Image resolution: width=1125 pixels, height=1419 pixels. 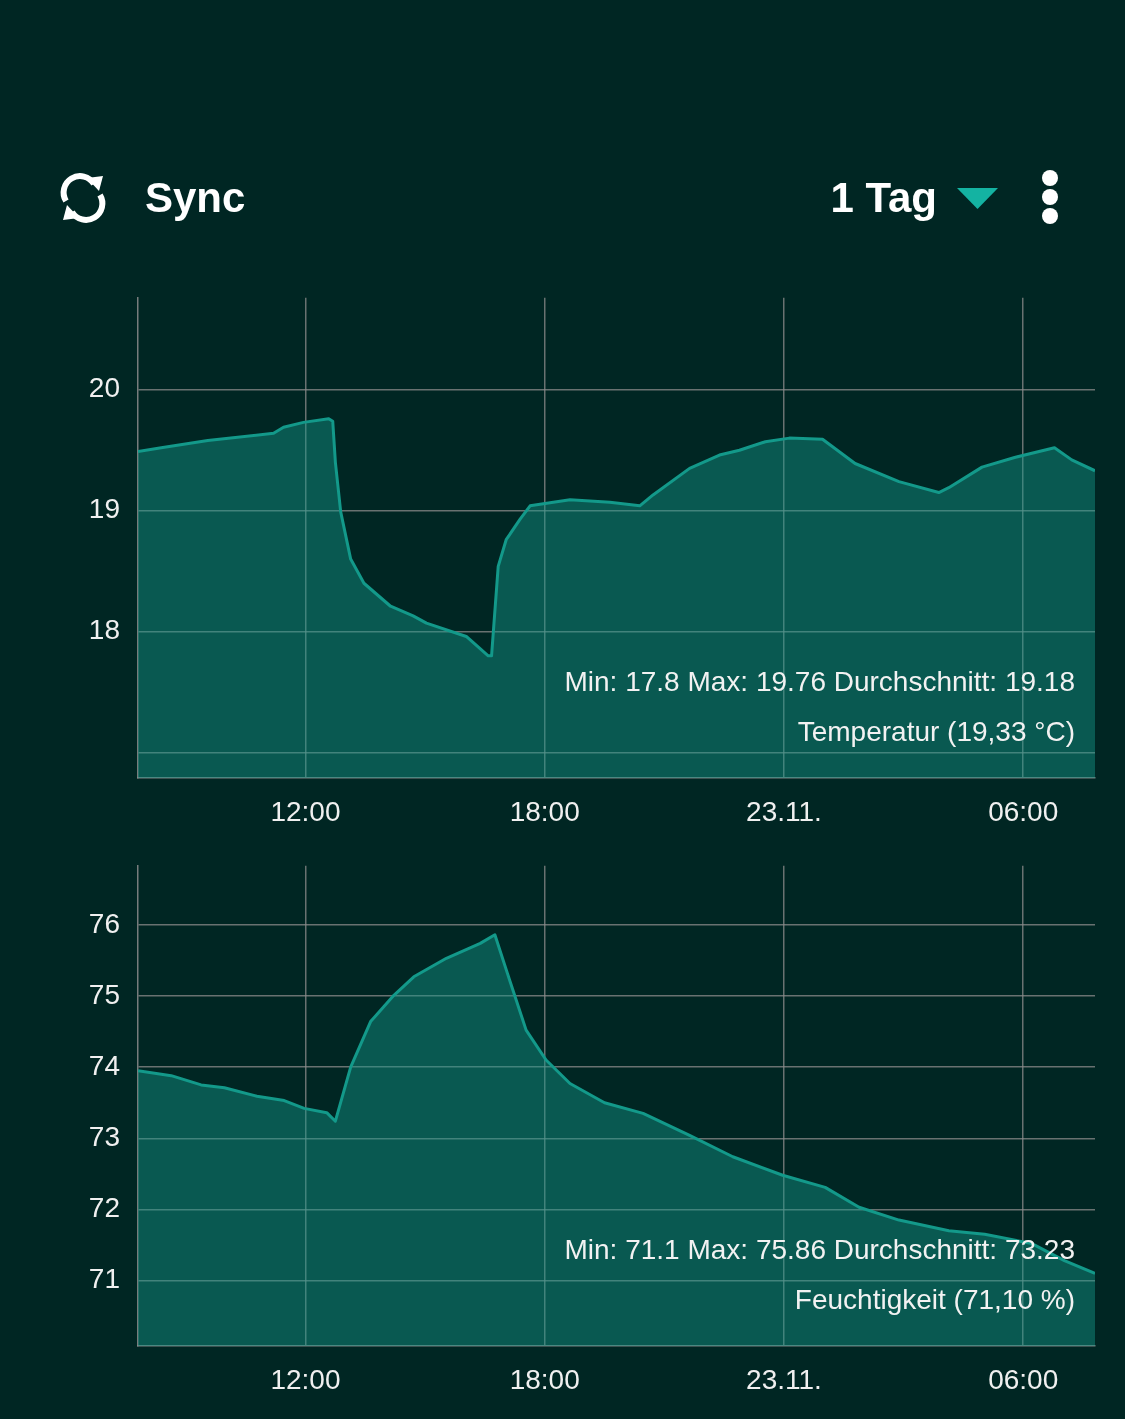 What do you see at coordinates (104, 1208) in the screenshot?
I see `y-tick-label: 72` at bounding box center [104, 1208].